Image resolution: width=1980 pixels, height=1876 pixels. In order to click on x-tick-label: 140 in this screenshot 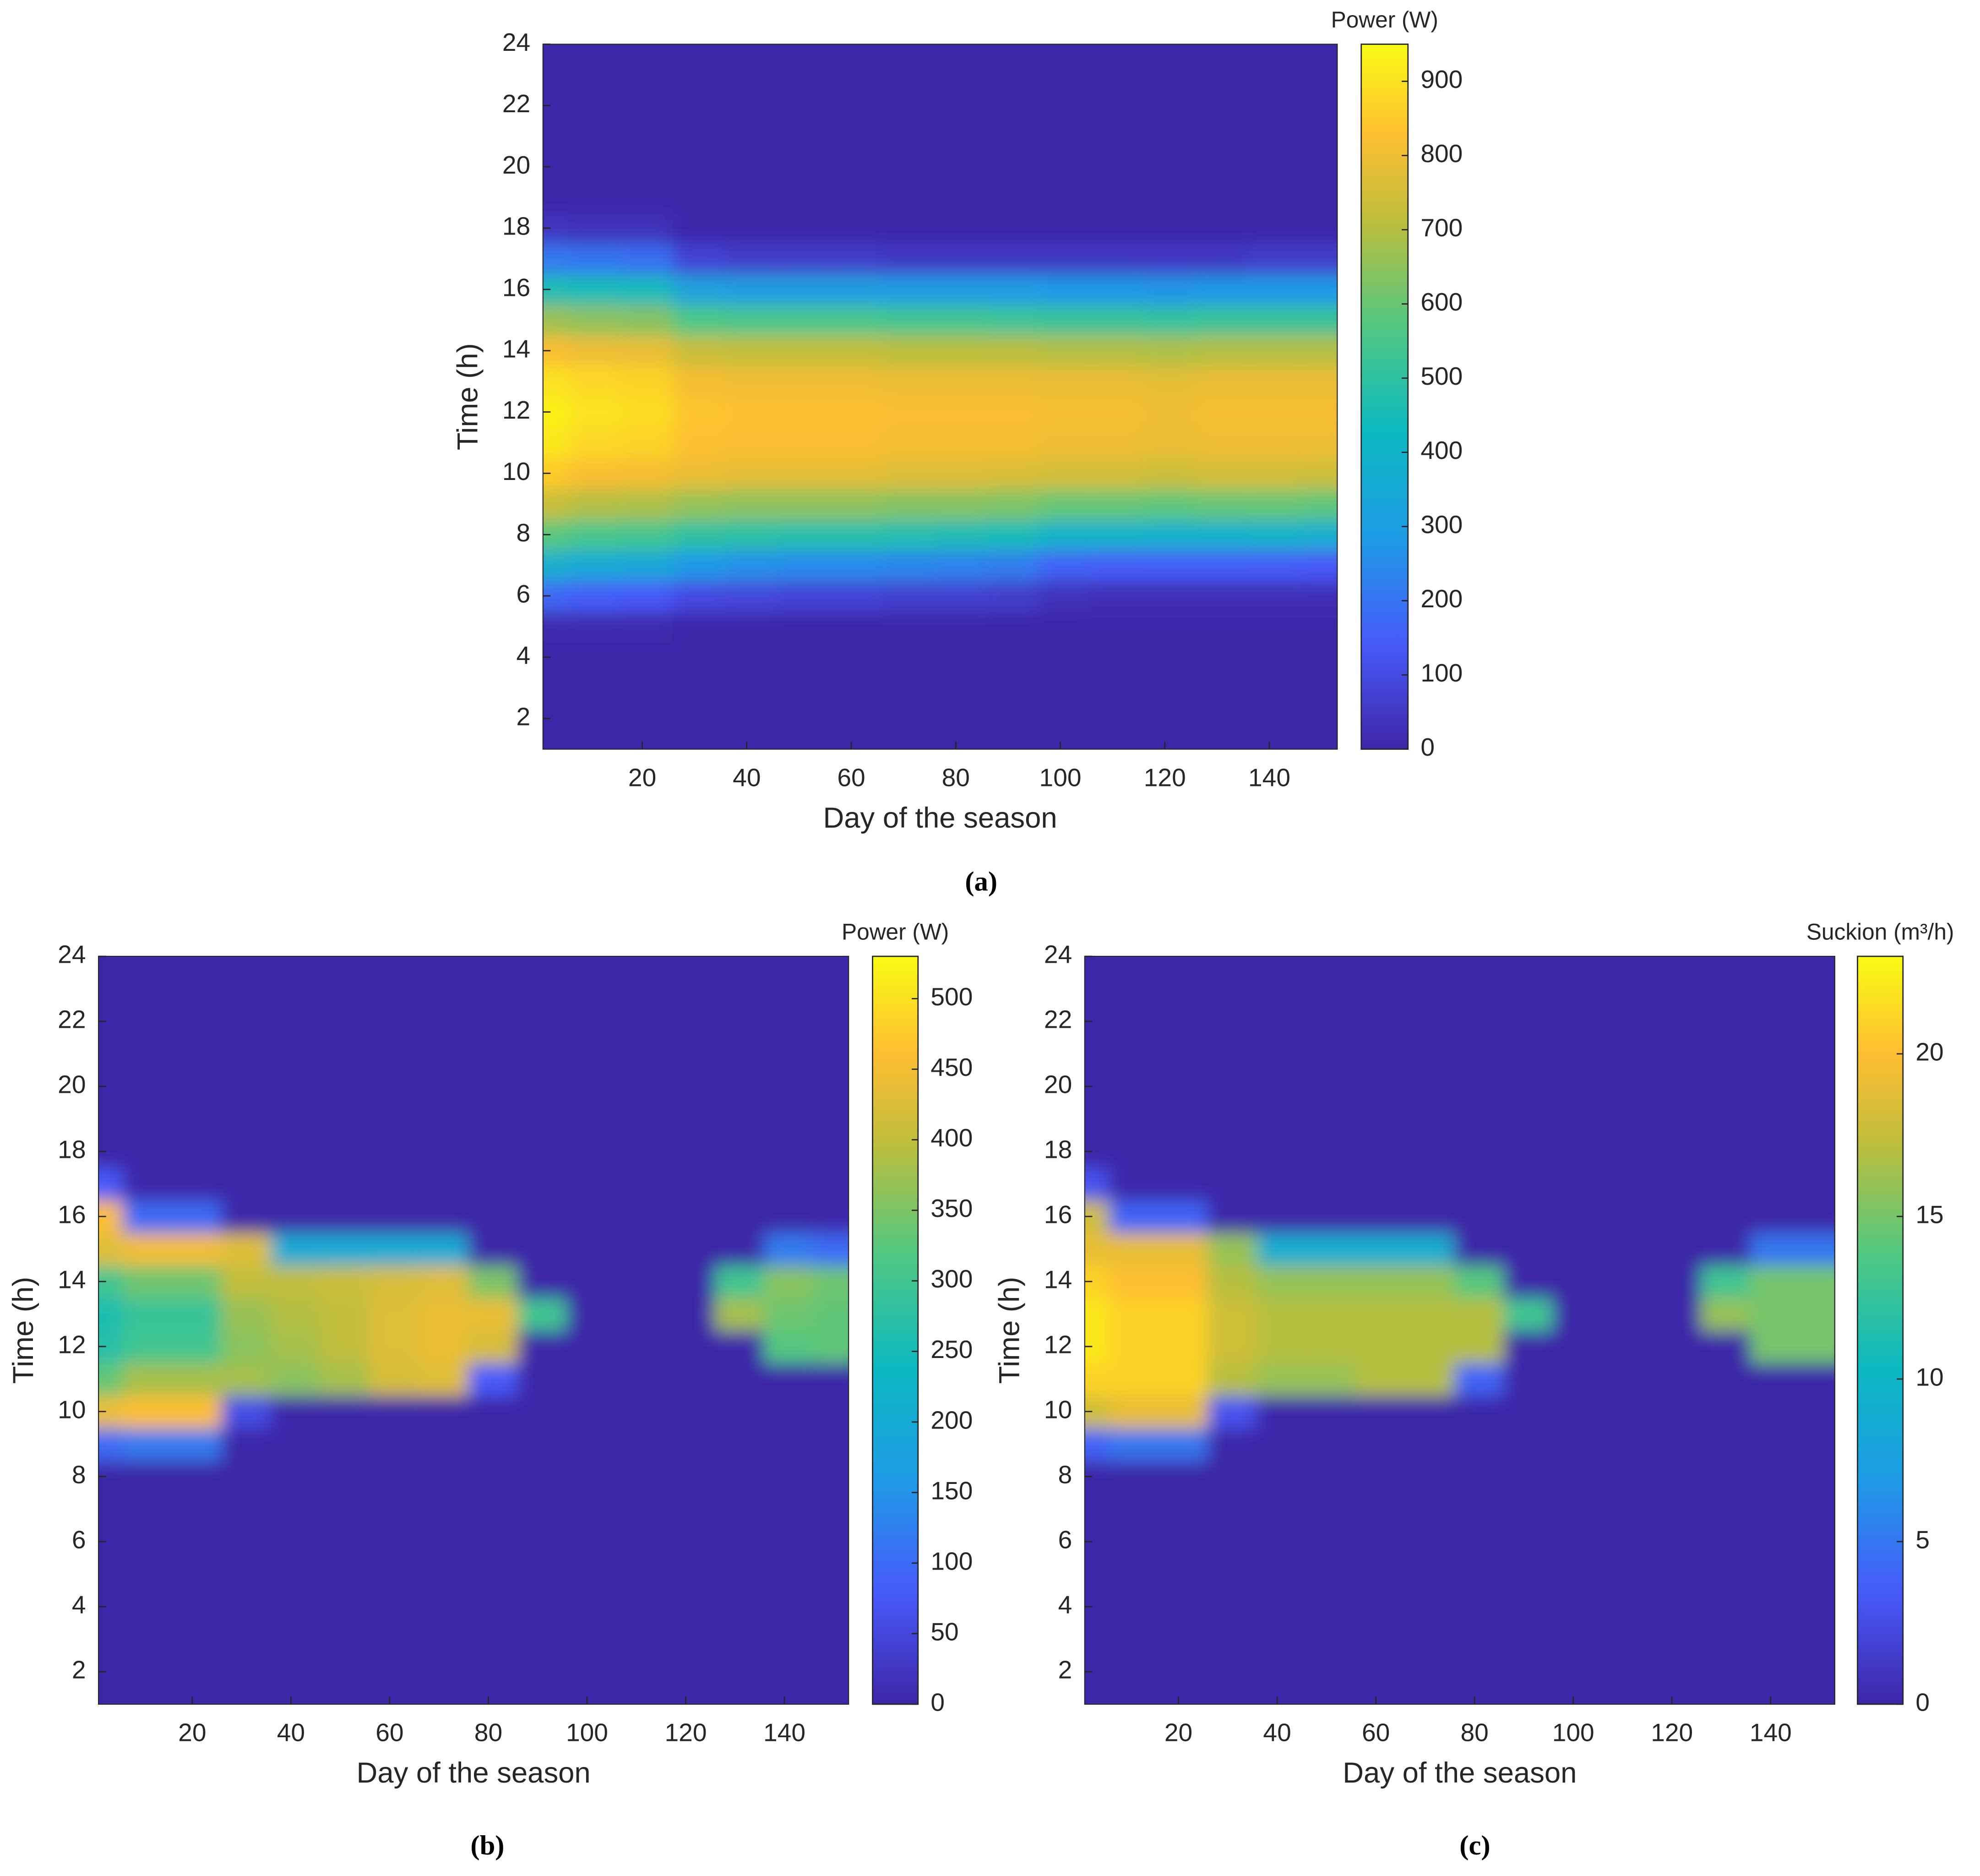, I will do `click(1269, 777)`.